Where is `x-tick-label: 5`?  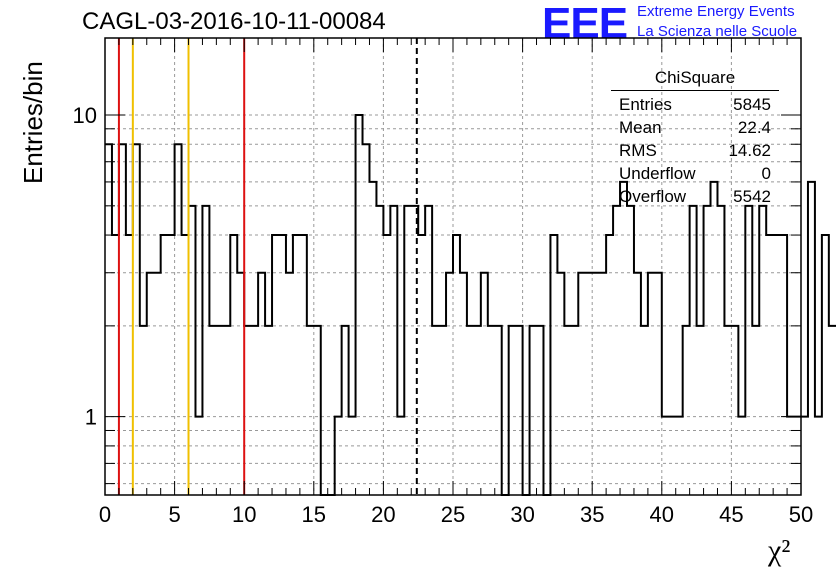
x-tick-label: 5 is located at coordinates (174, 514).